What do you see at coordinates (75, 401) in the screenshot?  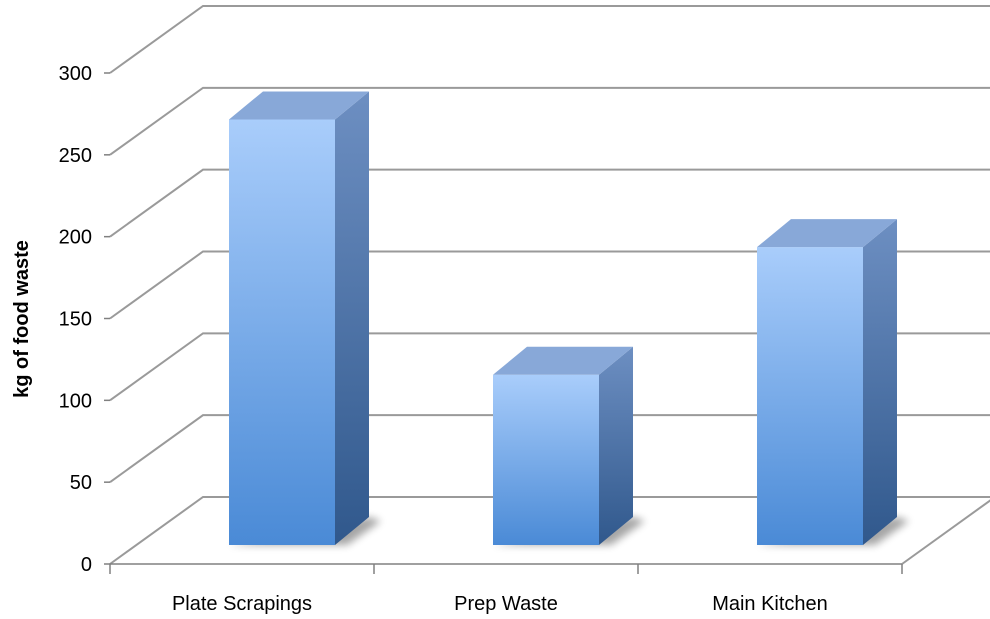 I see `y-tick-label: 100` at bounding box center [75, 401].